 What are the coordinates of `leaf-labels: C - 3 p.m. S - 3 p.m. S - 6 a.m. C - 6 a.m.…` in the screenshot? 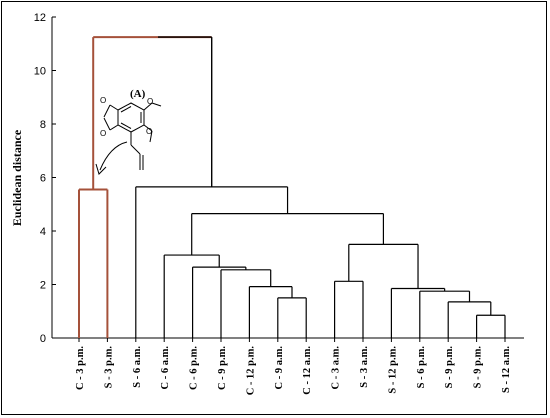 It's located at (293, 366).